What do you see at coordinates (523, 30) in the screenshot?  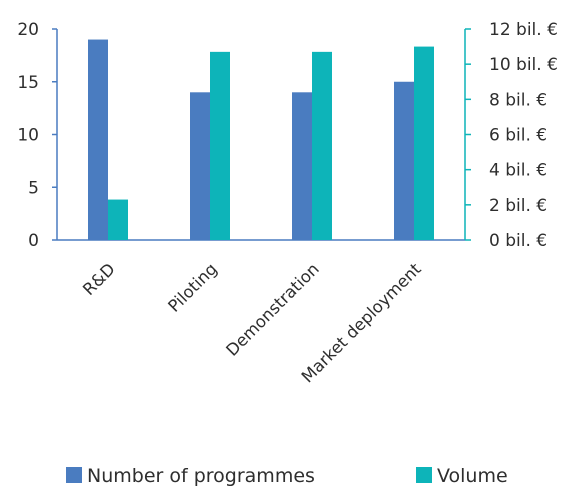 I see `right-tick-label: 12 bil. €` at bounding box center [523, 30].